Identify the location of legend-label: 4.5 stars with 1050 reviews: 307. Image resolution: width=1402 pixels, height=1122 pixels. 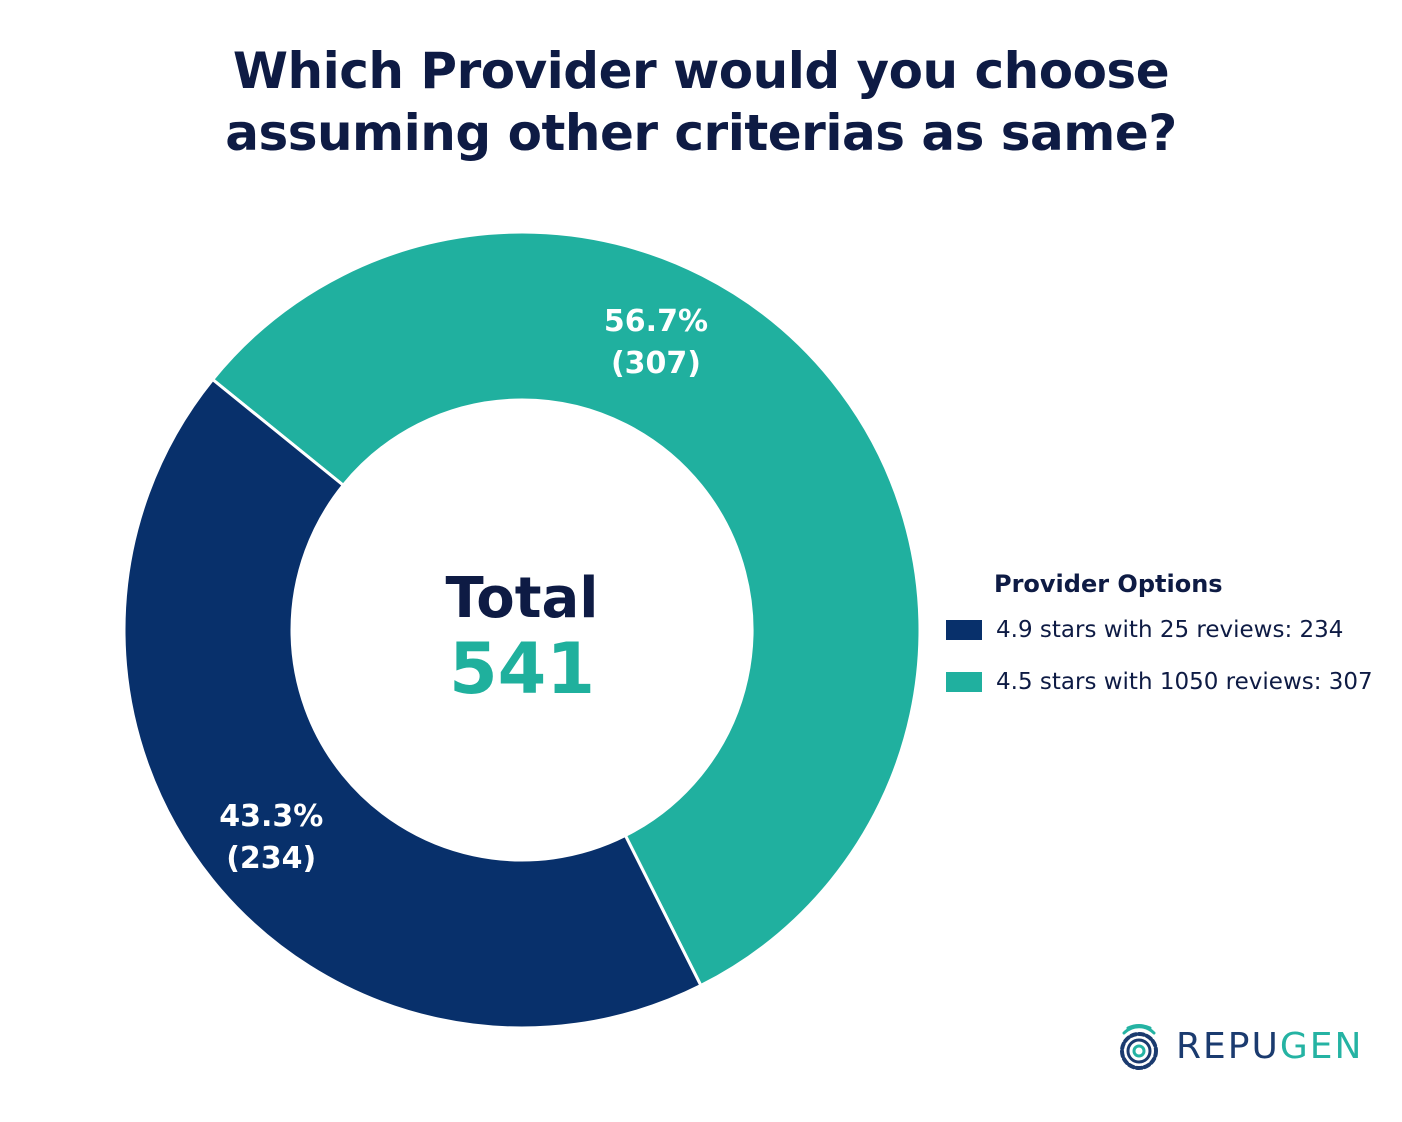
(1184, 682).